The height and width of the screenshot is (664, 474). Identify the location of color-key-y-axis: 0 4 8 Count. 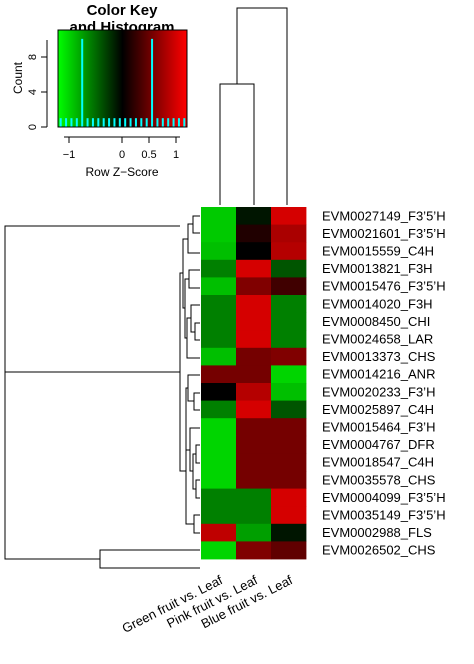
(29, 85).